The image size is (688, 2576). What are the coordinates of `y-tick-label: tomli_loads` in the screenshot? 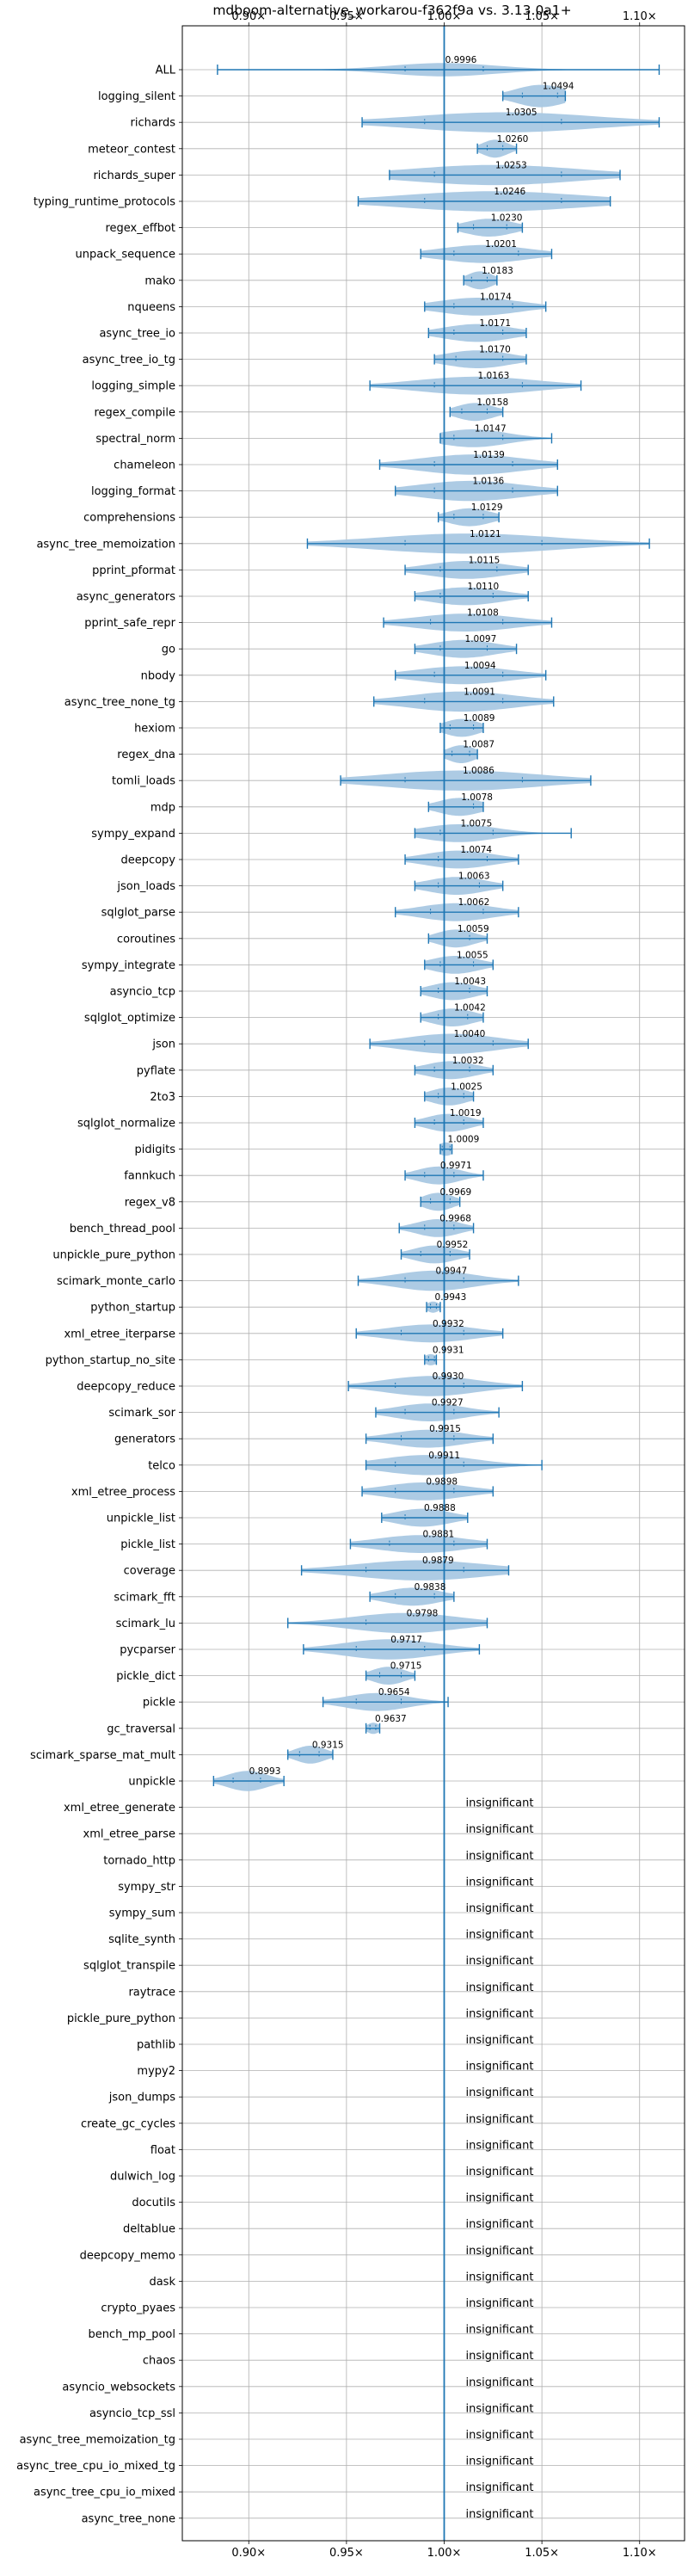 It's located at (143, 782).